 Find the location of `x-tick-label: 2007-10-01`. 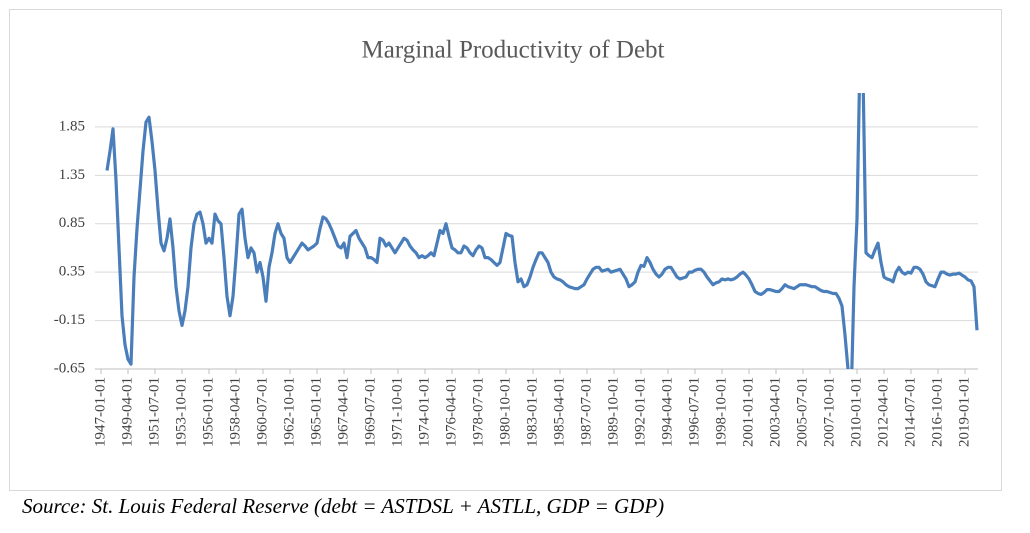

x-tick-label: 2007-10-01 is located at coordinates (829, 412).